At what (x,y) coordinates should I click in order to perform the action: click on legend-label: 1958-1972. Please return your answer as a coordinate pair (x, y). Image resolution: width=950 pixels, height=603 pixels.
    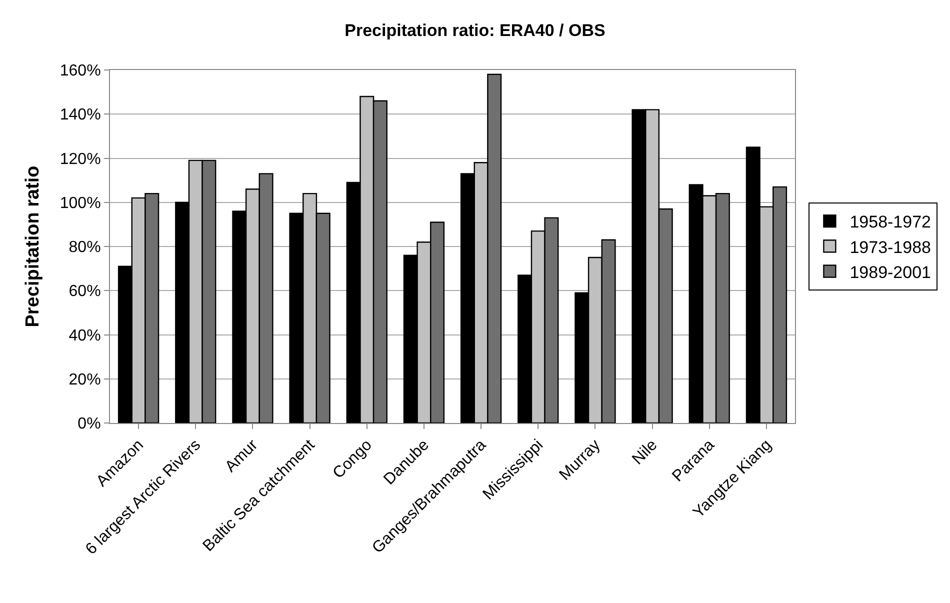
    Looking at the image, I should click on (891, 222).